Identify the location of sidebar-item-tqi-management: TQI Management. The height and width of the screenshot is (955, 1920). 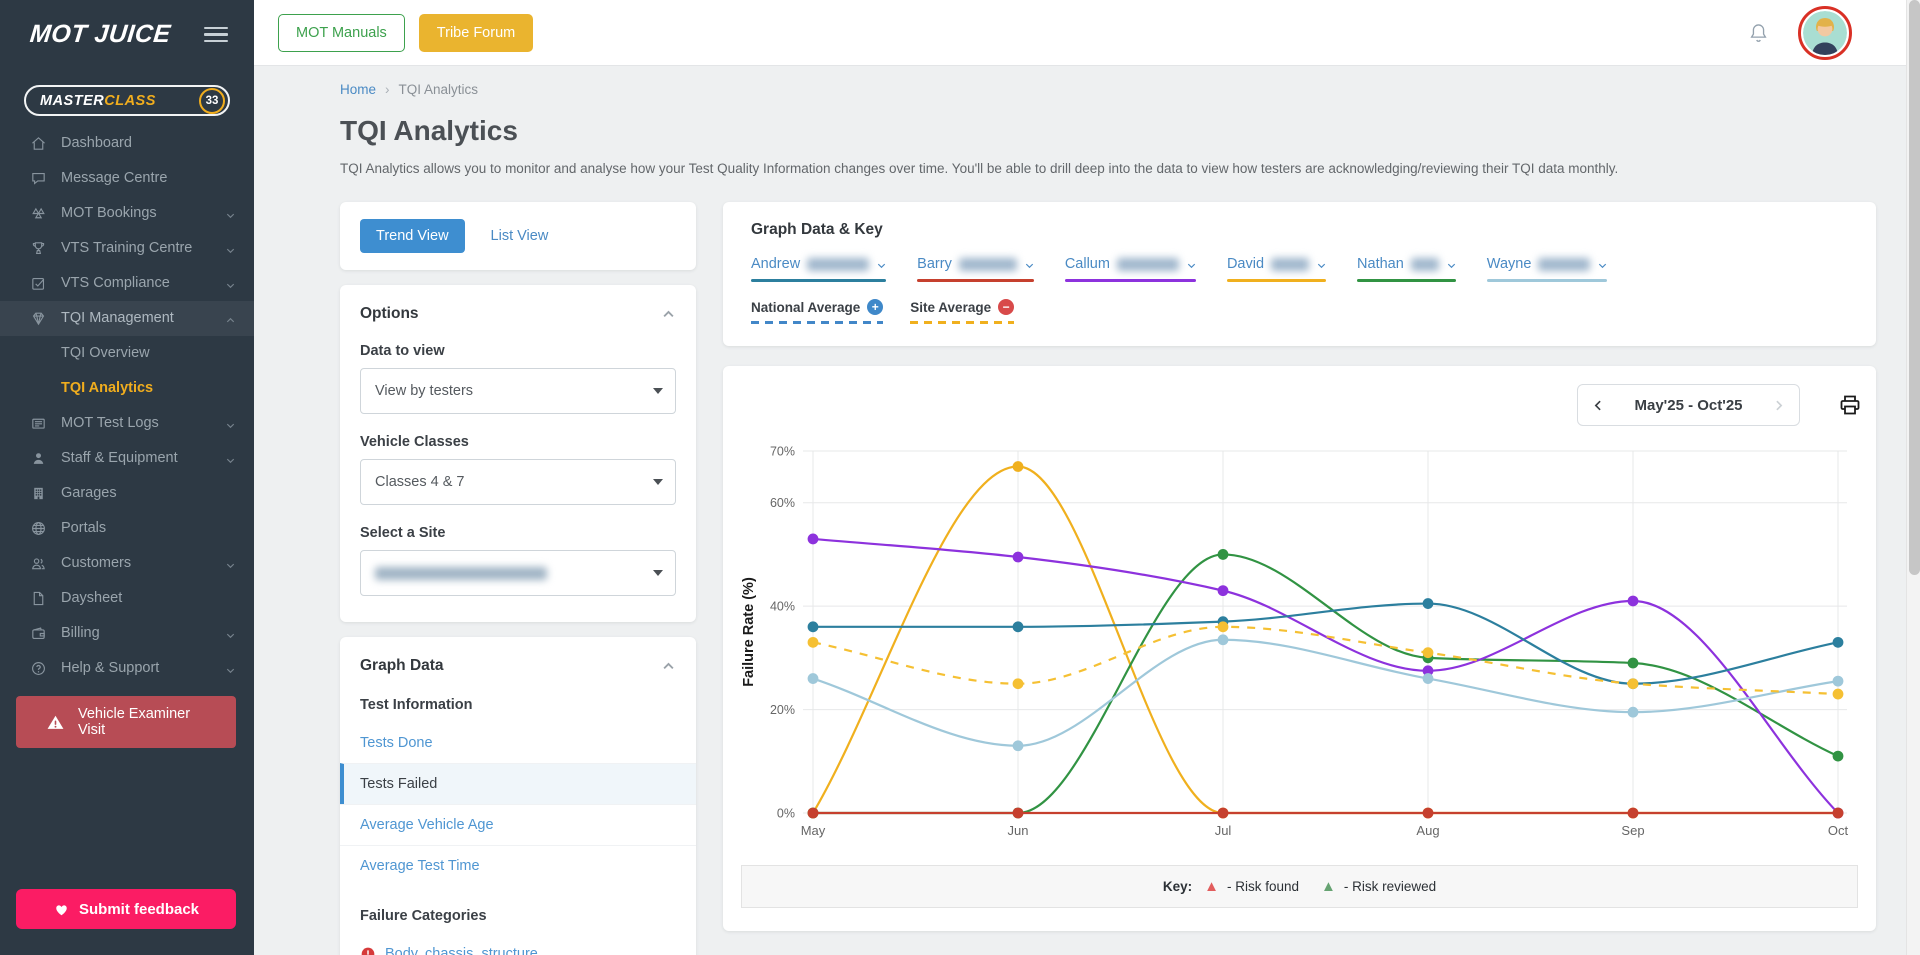
(127, 318).